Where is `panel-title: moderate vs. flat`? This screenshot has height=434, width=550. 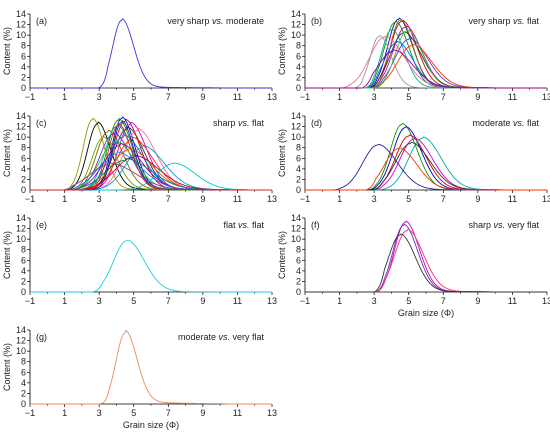 panel-title: moderate vs. flat is located at coordinates (505, 123).